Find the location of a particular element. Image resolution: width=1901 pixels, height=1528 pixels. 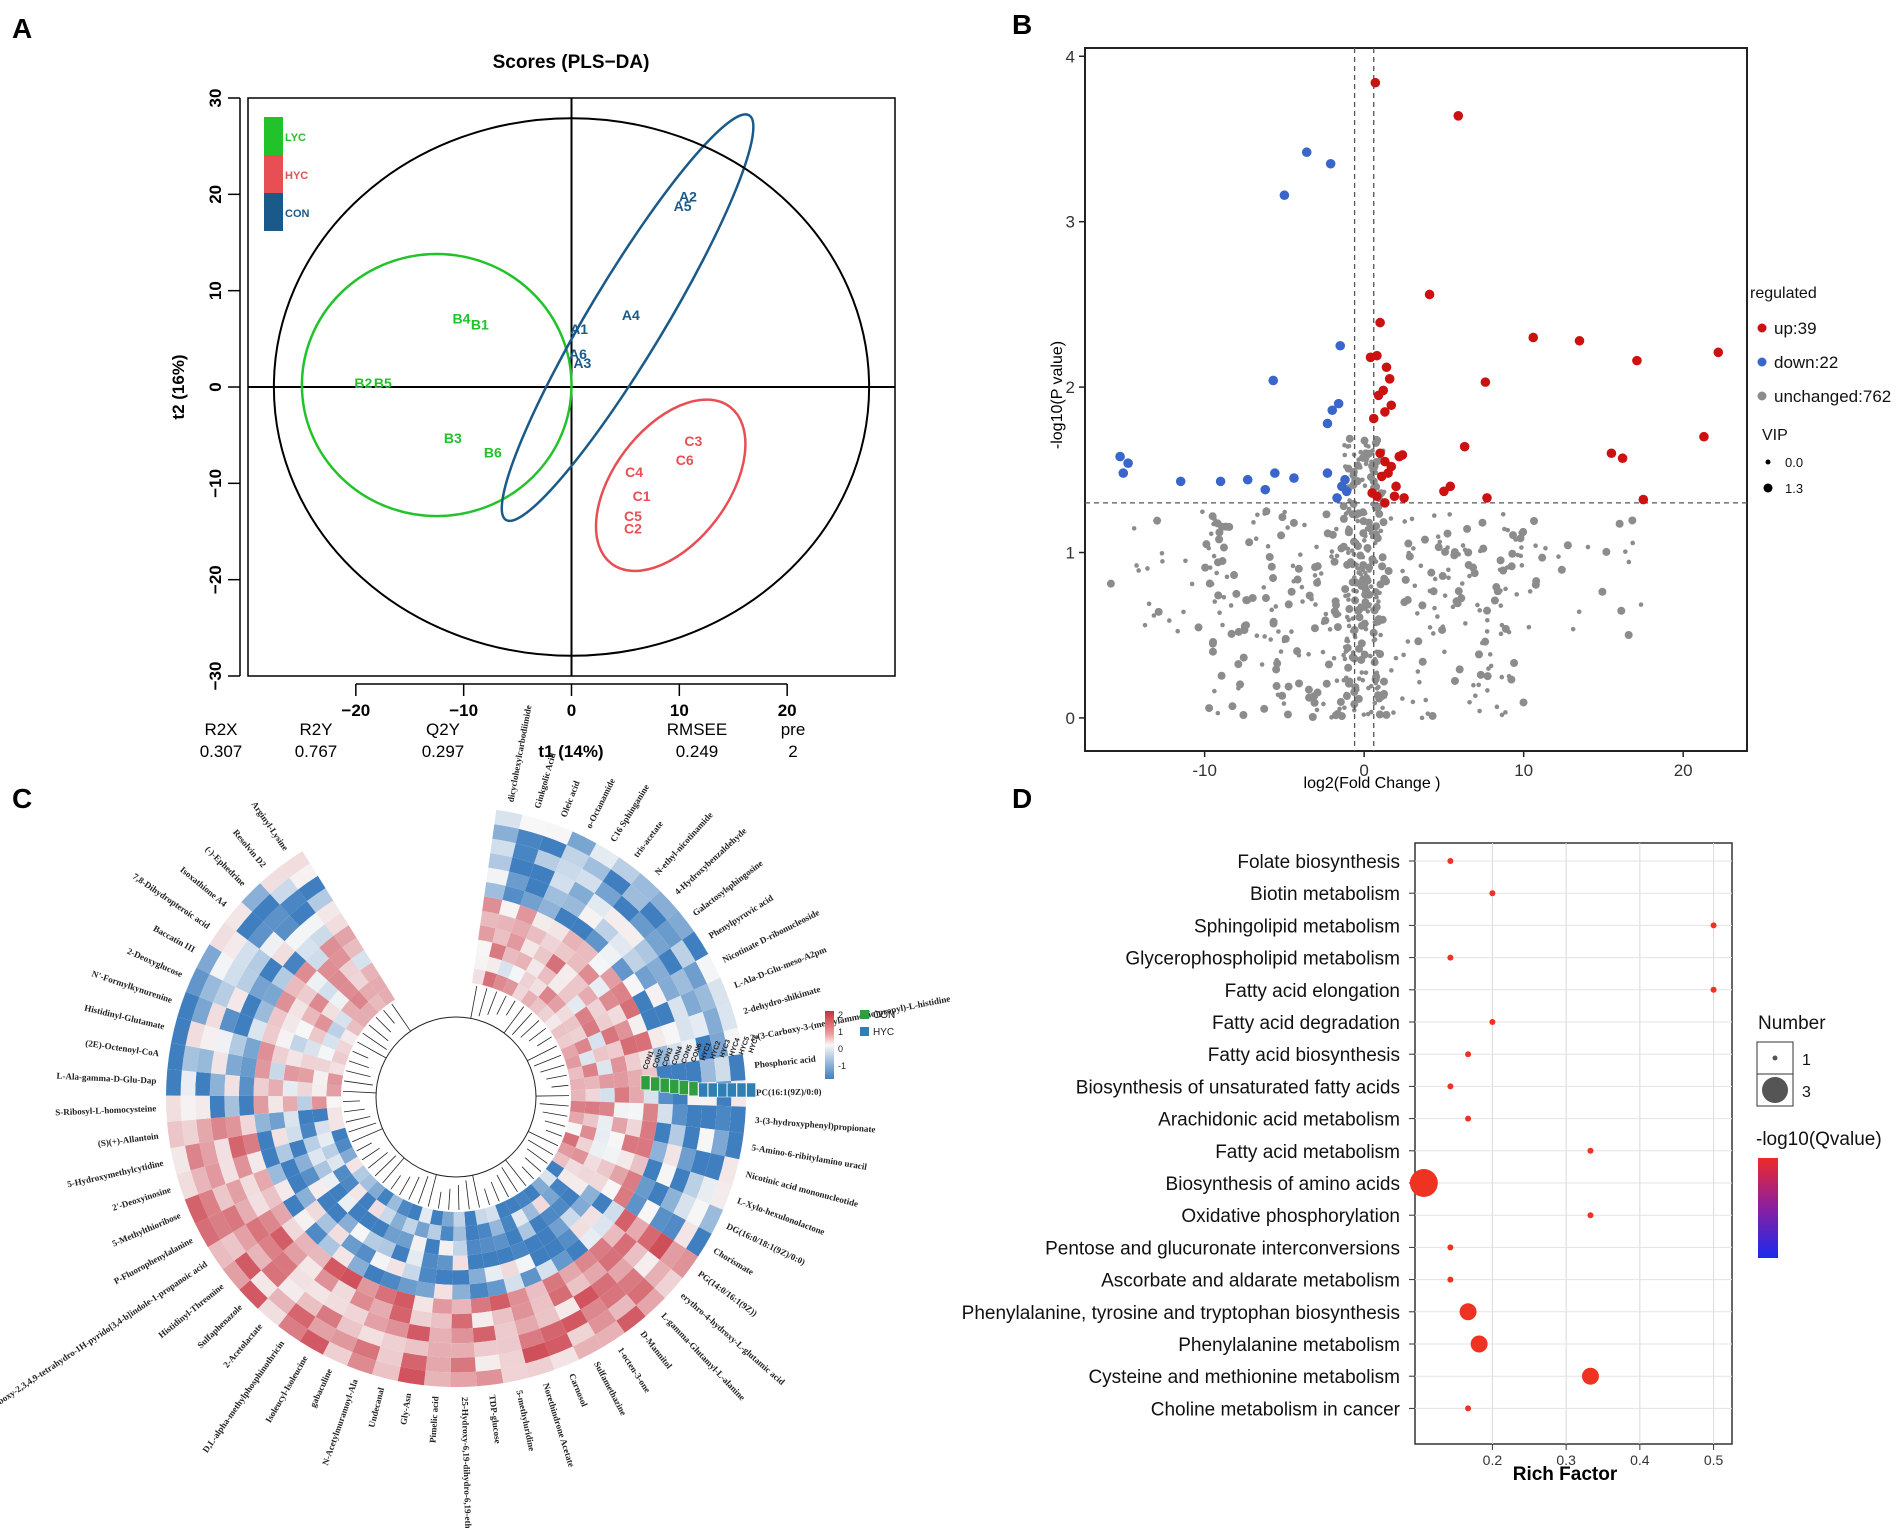

panel-d-pathway-label: Cysteine and methionine metabolism is located at coordinates (1244, 1377).